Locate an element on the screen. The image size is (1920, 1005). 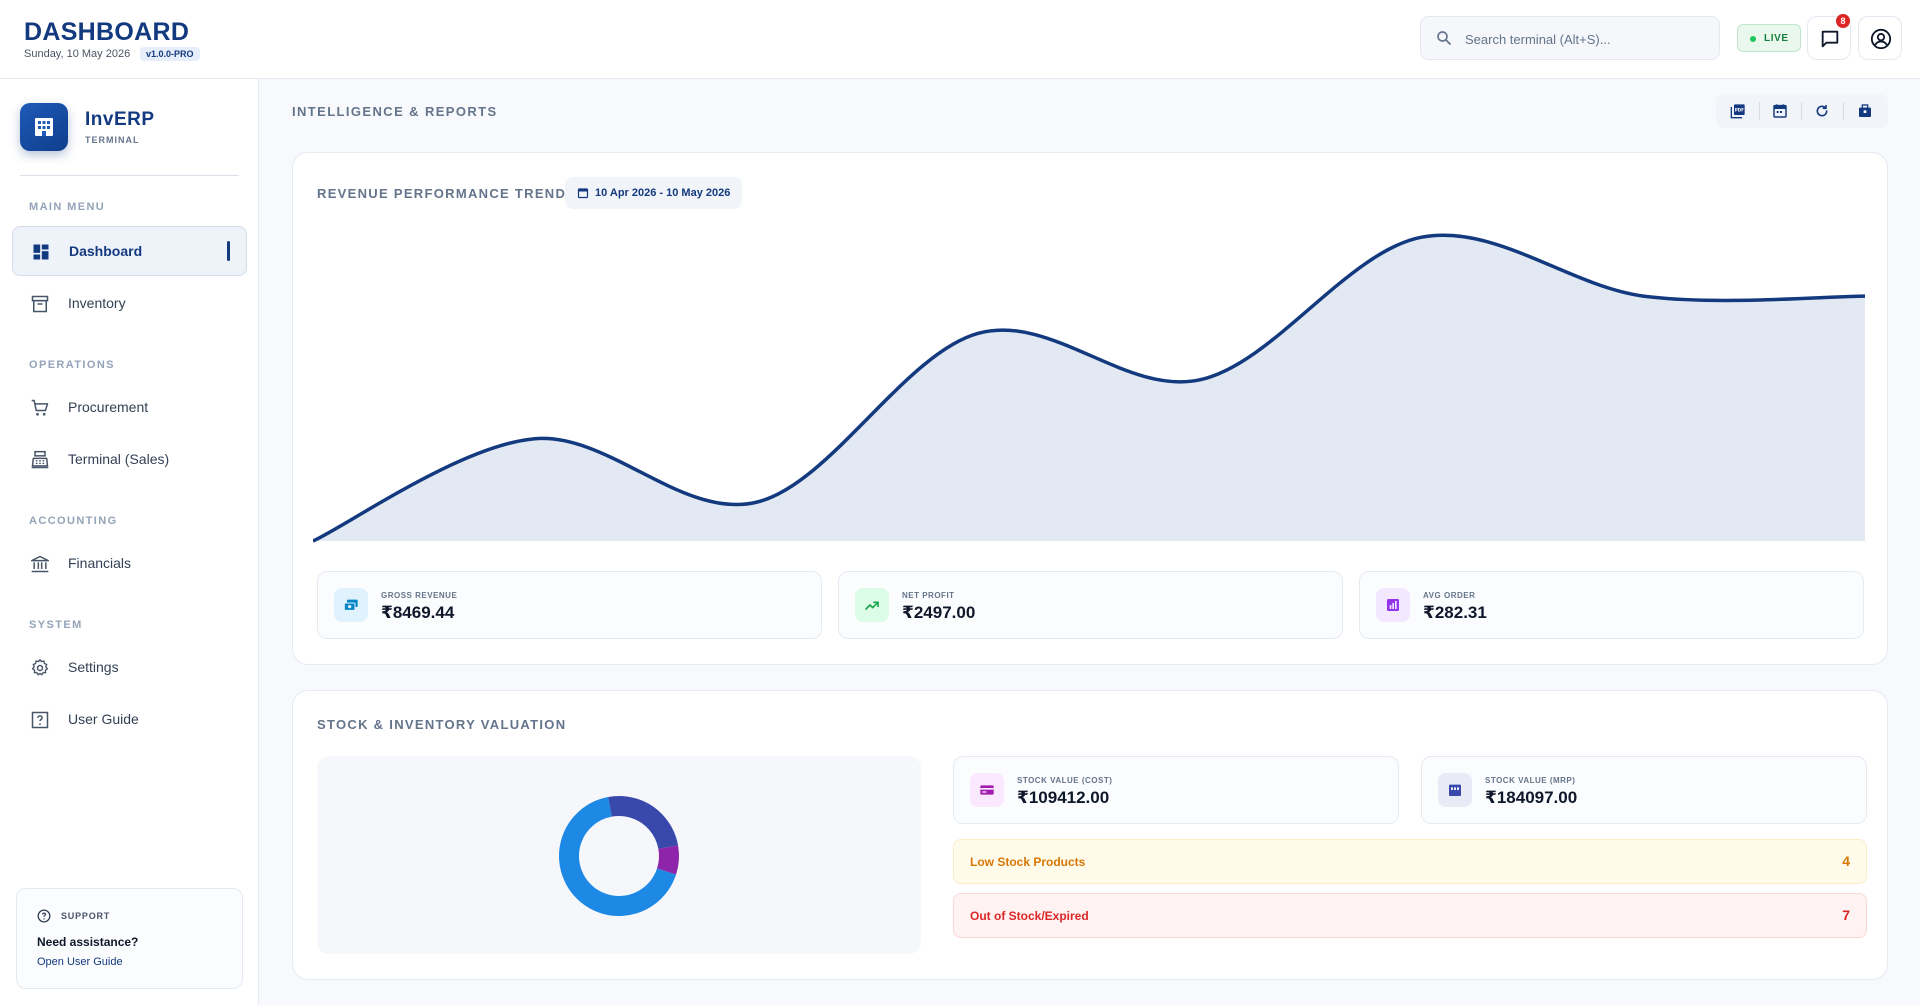
live-label: LIVE is located at coordinates (1776, 38).